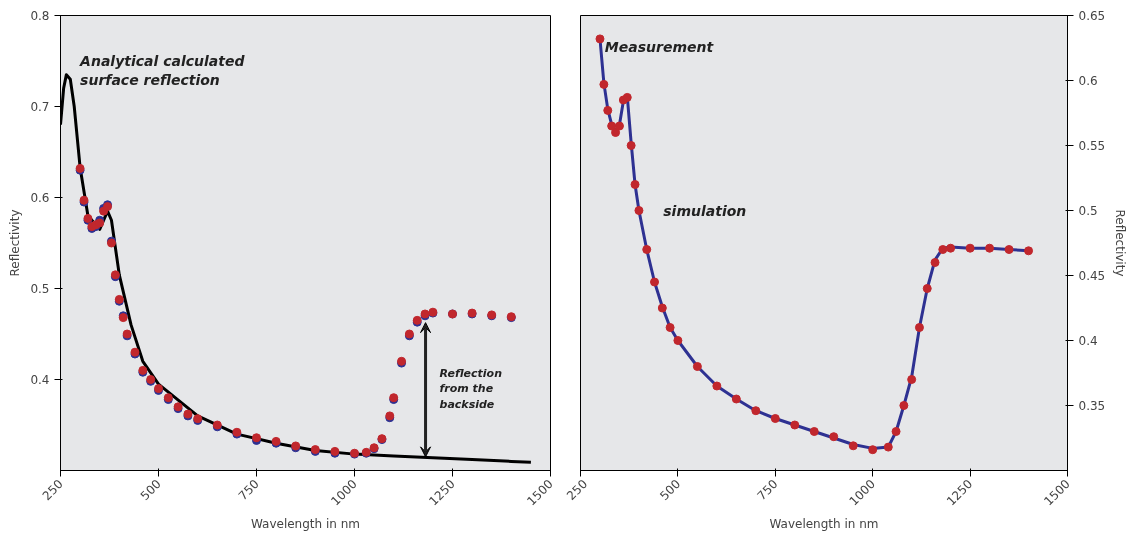  Describe the element at coordinates (659, 47) in the screenshot. I see `annotation: Measurement` at that location.